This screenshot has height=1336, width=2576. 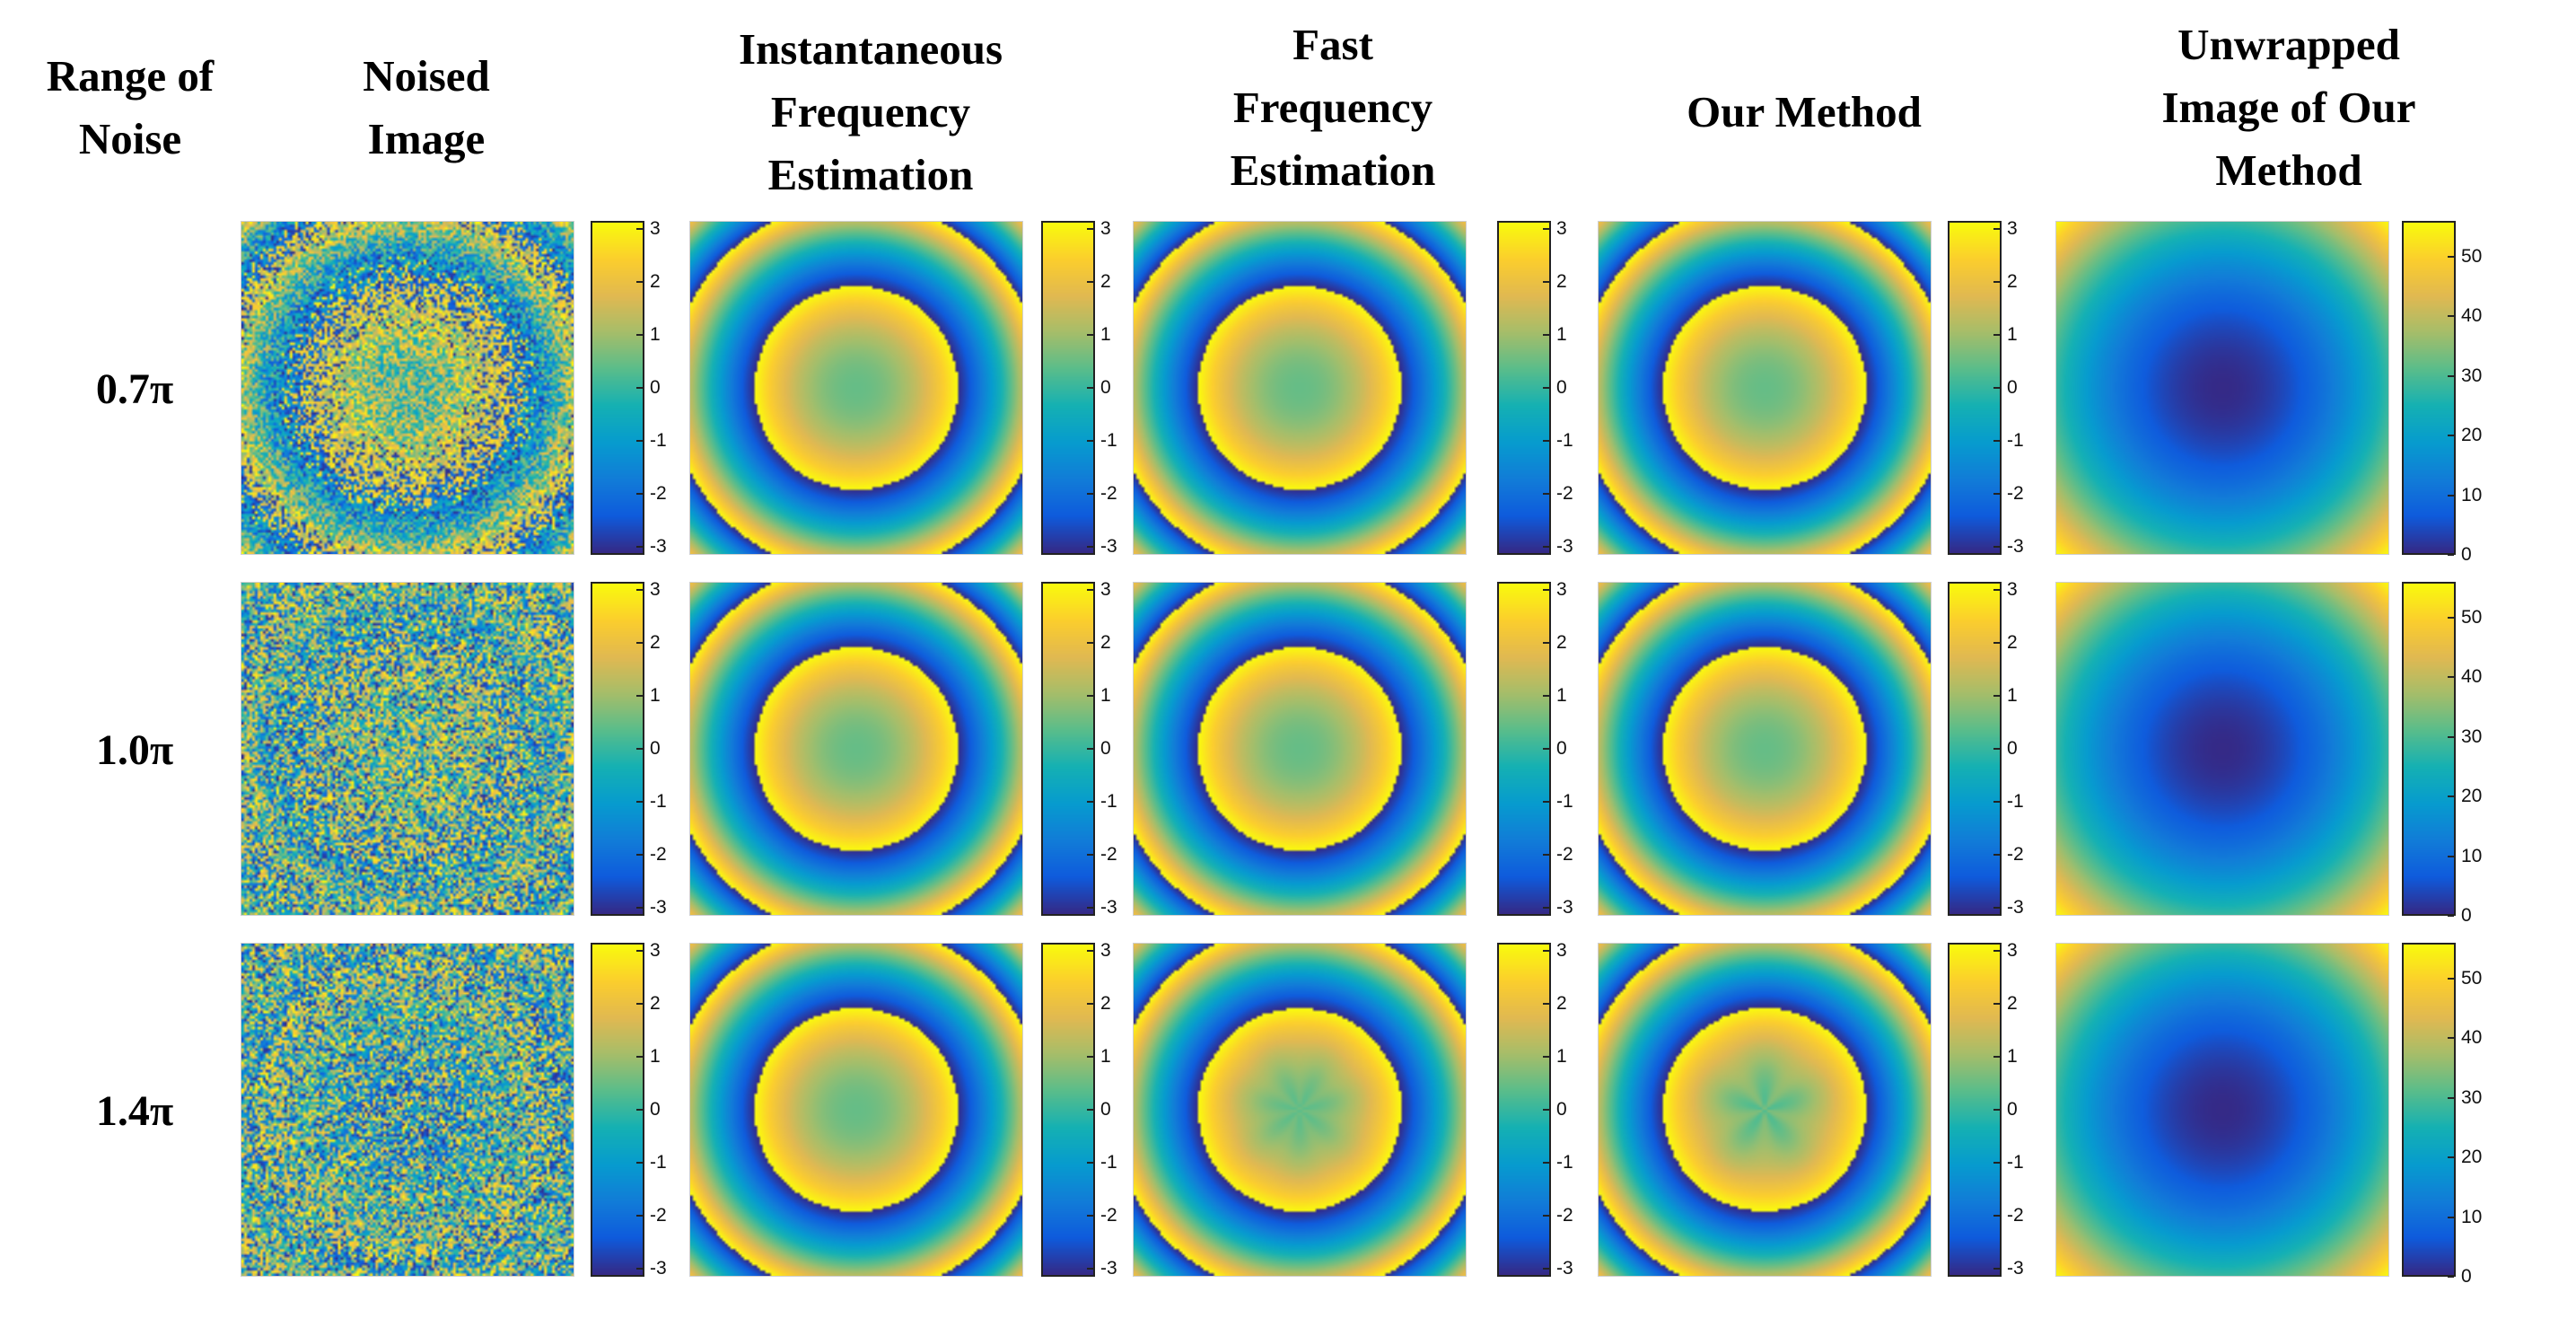 What do you see at coordinates (870, 111) in the screenshot?
I see `header-instantaneous-frequency-estimation: Instantaneous Frequency Estimation` at bounding box center [870, 111].